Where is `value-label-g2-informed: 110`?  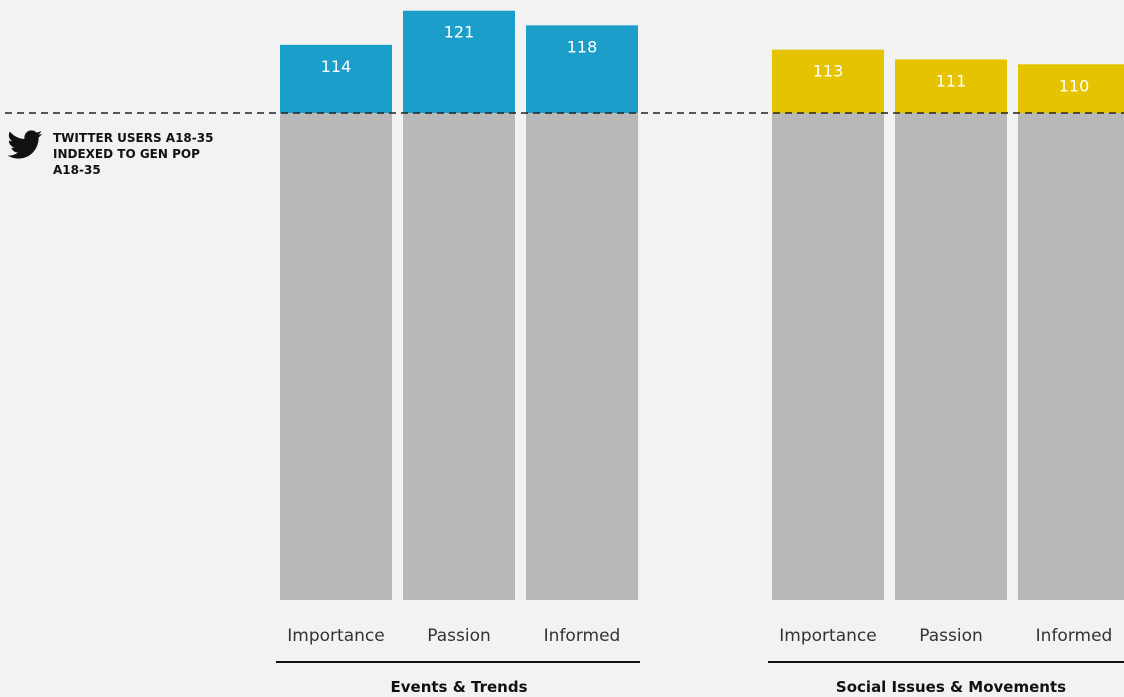 value-label-g2-informed: 110 is located at coordinates (1074, 85).